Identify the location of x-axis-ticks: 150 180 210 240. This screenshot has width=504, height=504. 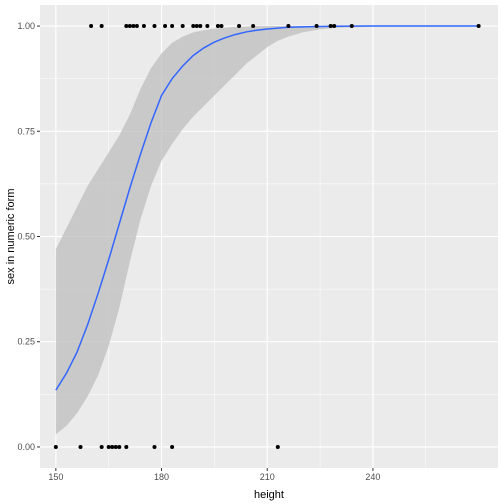
(214, 475).